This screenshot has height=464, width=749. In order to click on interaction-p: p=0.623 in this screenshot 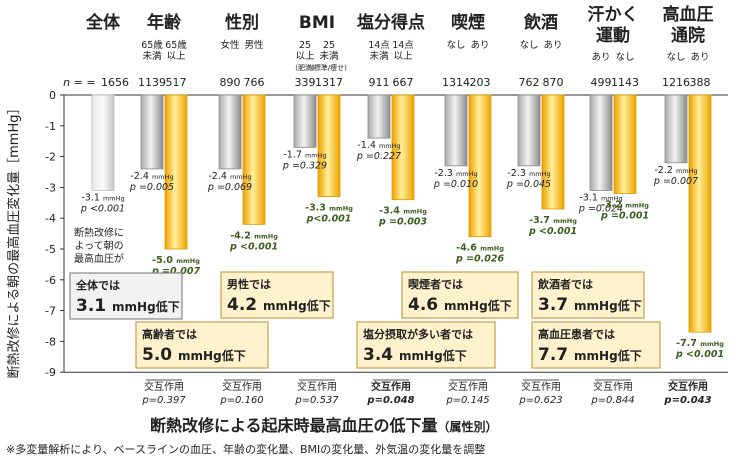, I will do `click(540, 400)`.